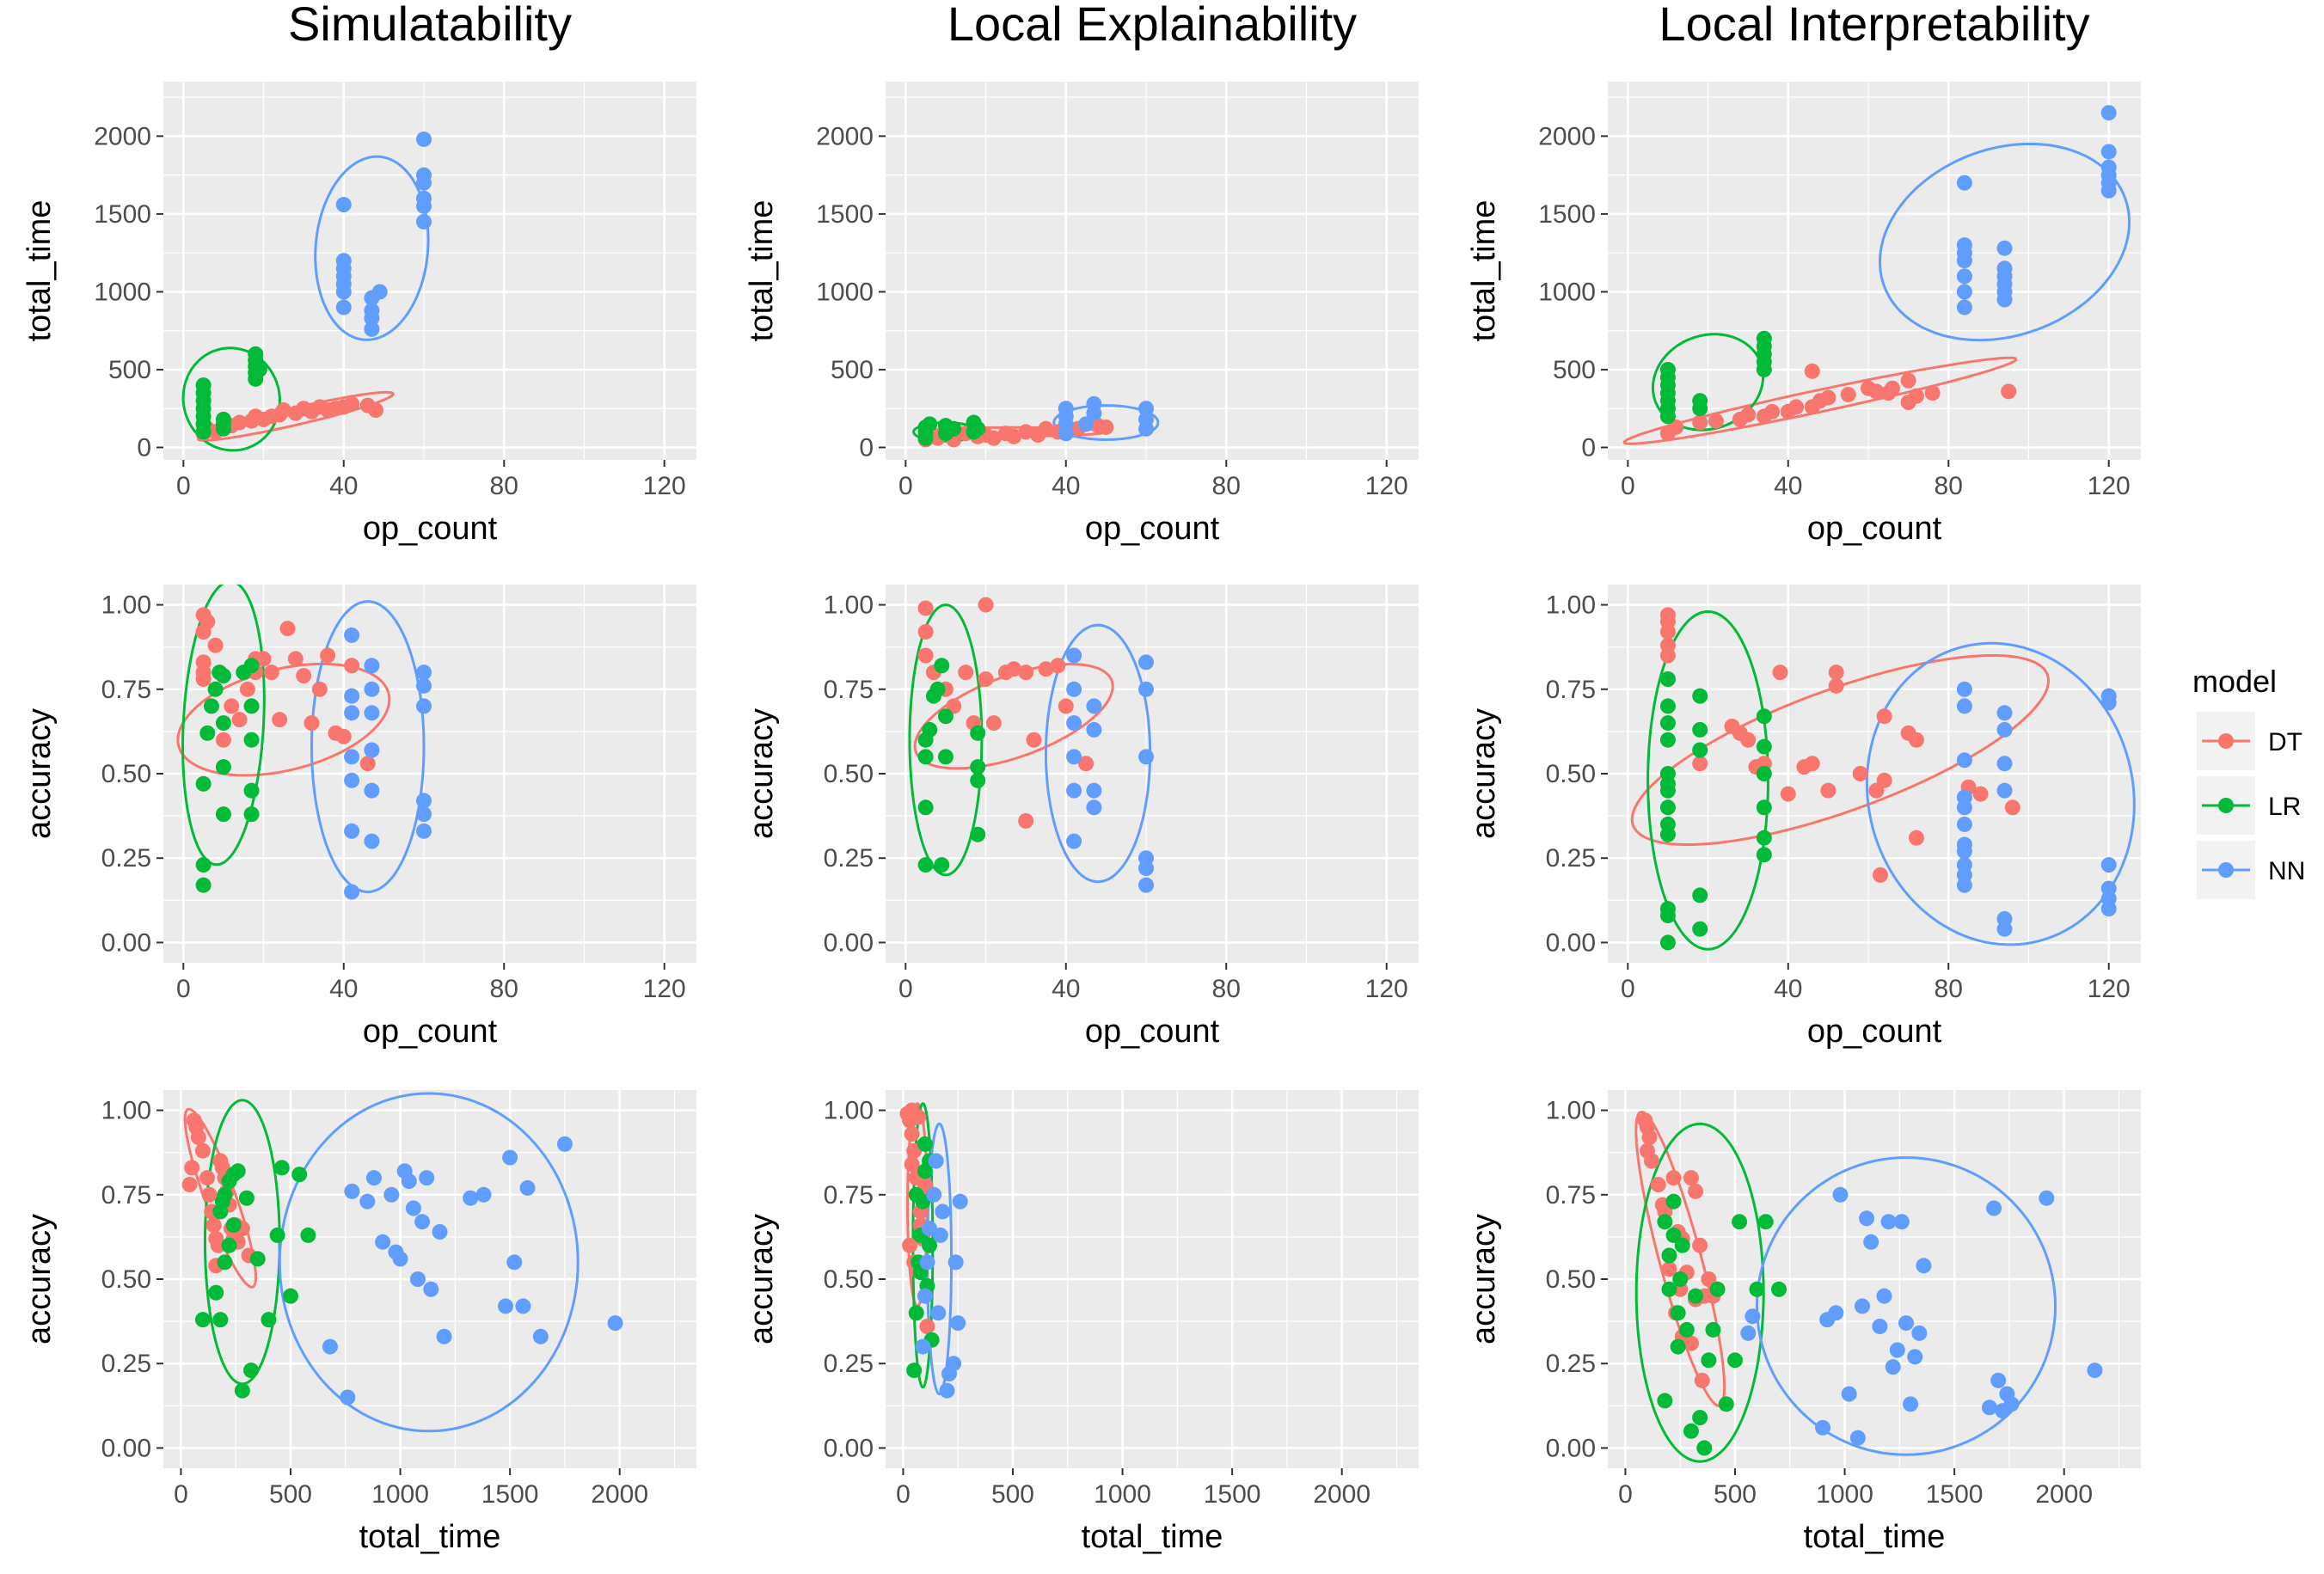 This screenshot has width=2324, height=1574. Describe the element at coordinates (1571, 1448) in the screenshot. I see `y-tick-label: 0.00` at that location.